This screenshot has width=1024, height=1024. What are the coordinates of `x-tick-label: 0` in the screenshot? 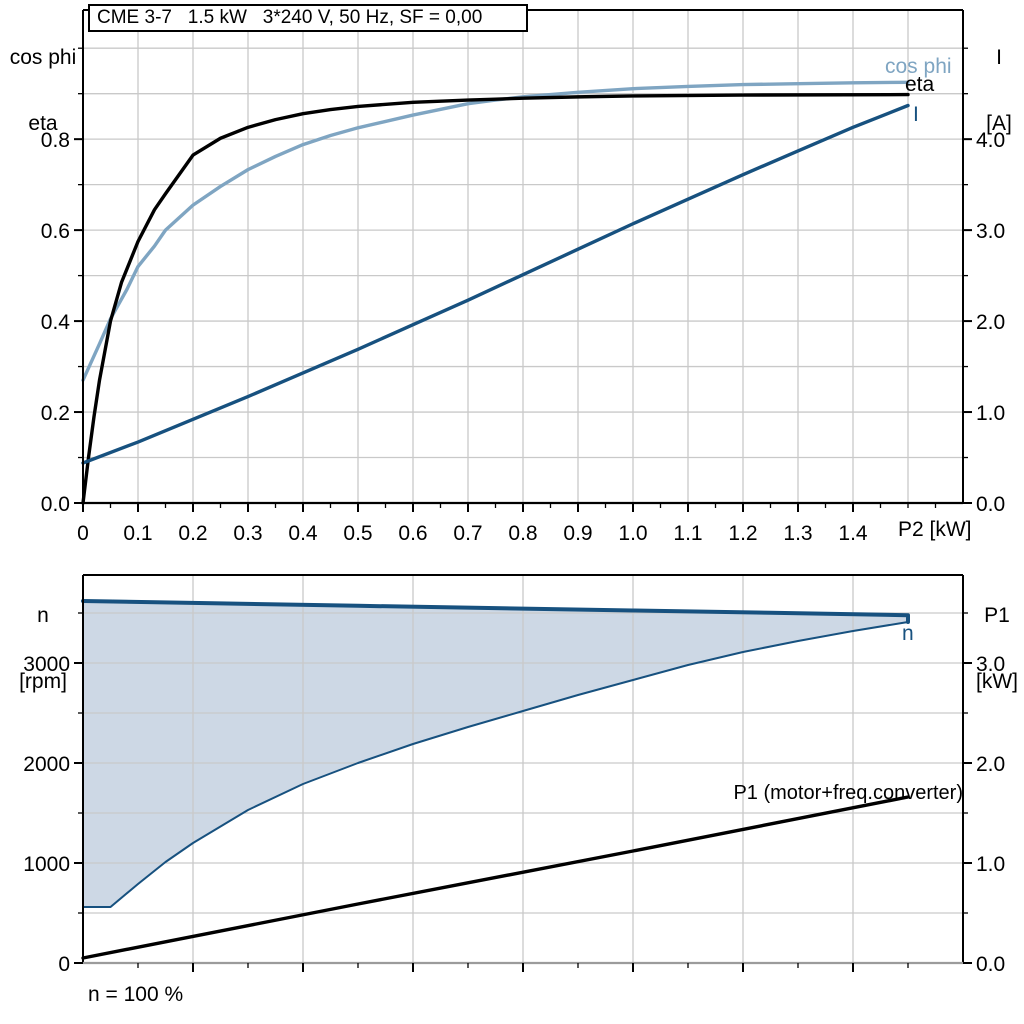 It's located at (83, 533).